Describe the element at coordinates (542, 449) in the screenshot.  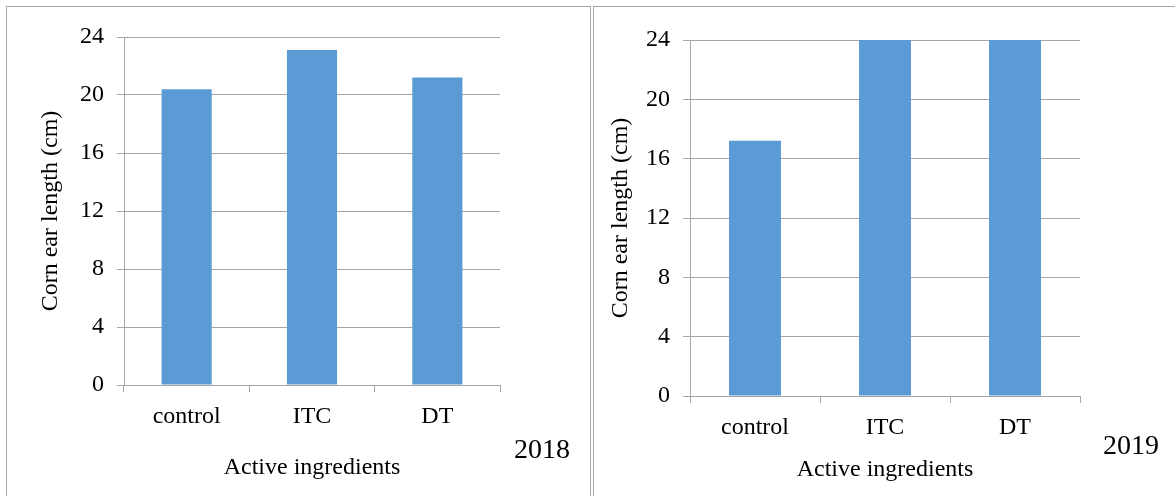
I see `text: 2018` at that location.